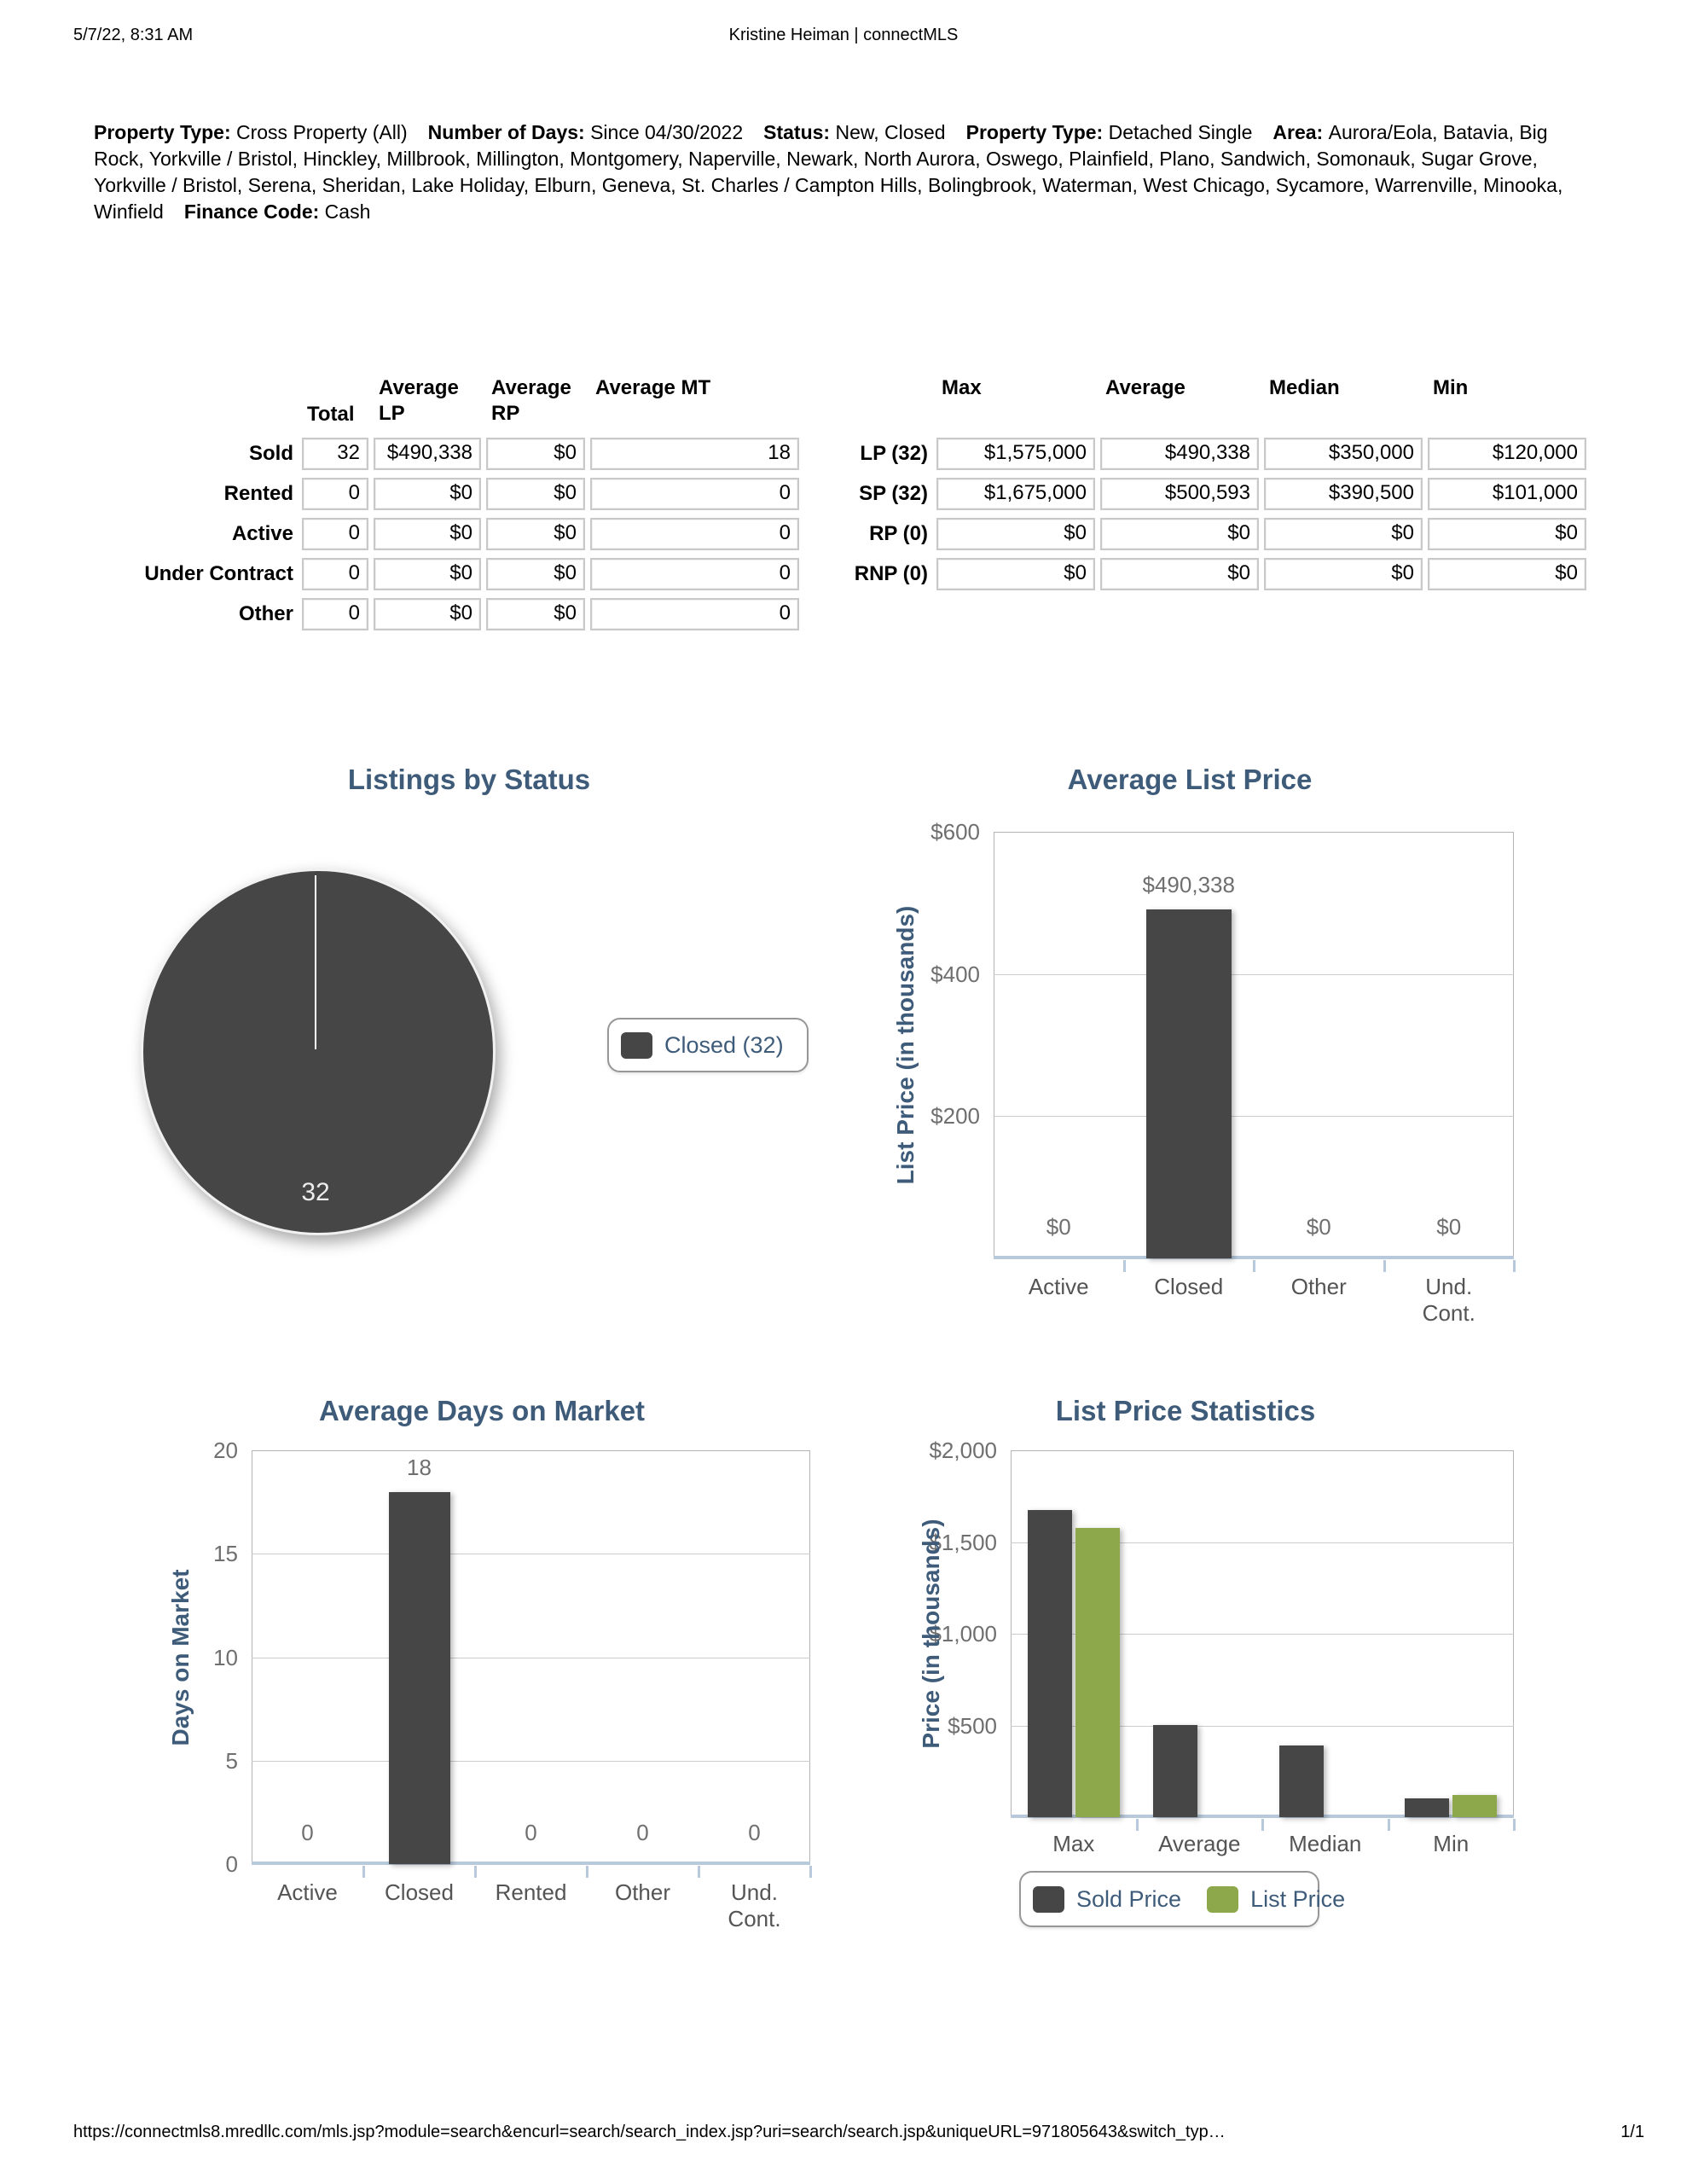 This screenshot has height=2184, width=1687. I want to click on chart-title: Average Days on Market, so click(482, 1411).